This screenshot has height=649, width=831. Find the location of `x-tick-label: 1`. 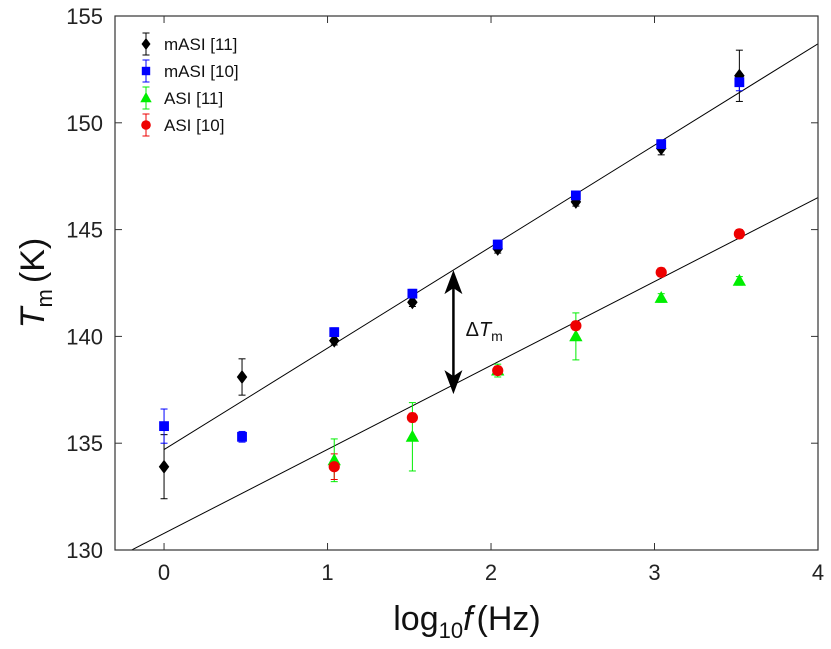

x-tick-label: 1 is located at coordinates (327, 572).